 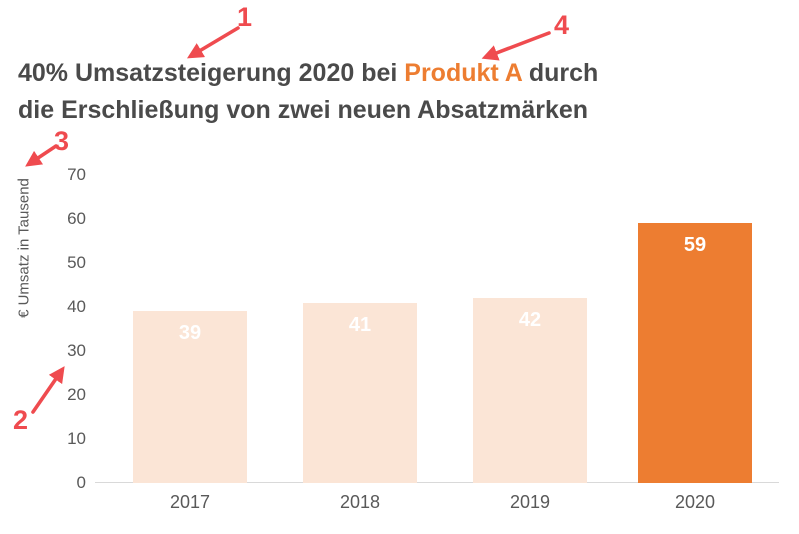 What do you see at coordinates (245, 17) in the screenshot?
I see `annotation-number-1: 1` at bounding box center [245, 17].